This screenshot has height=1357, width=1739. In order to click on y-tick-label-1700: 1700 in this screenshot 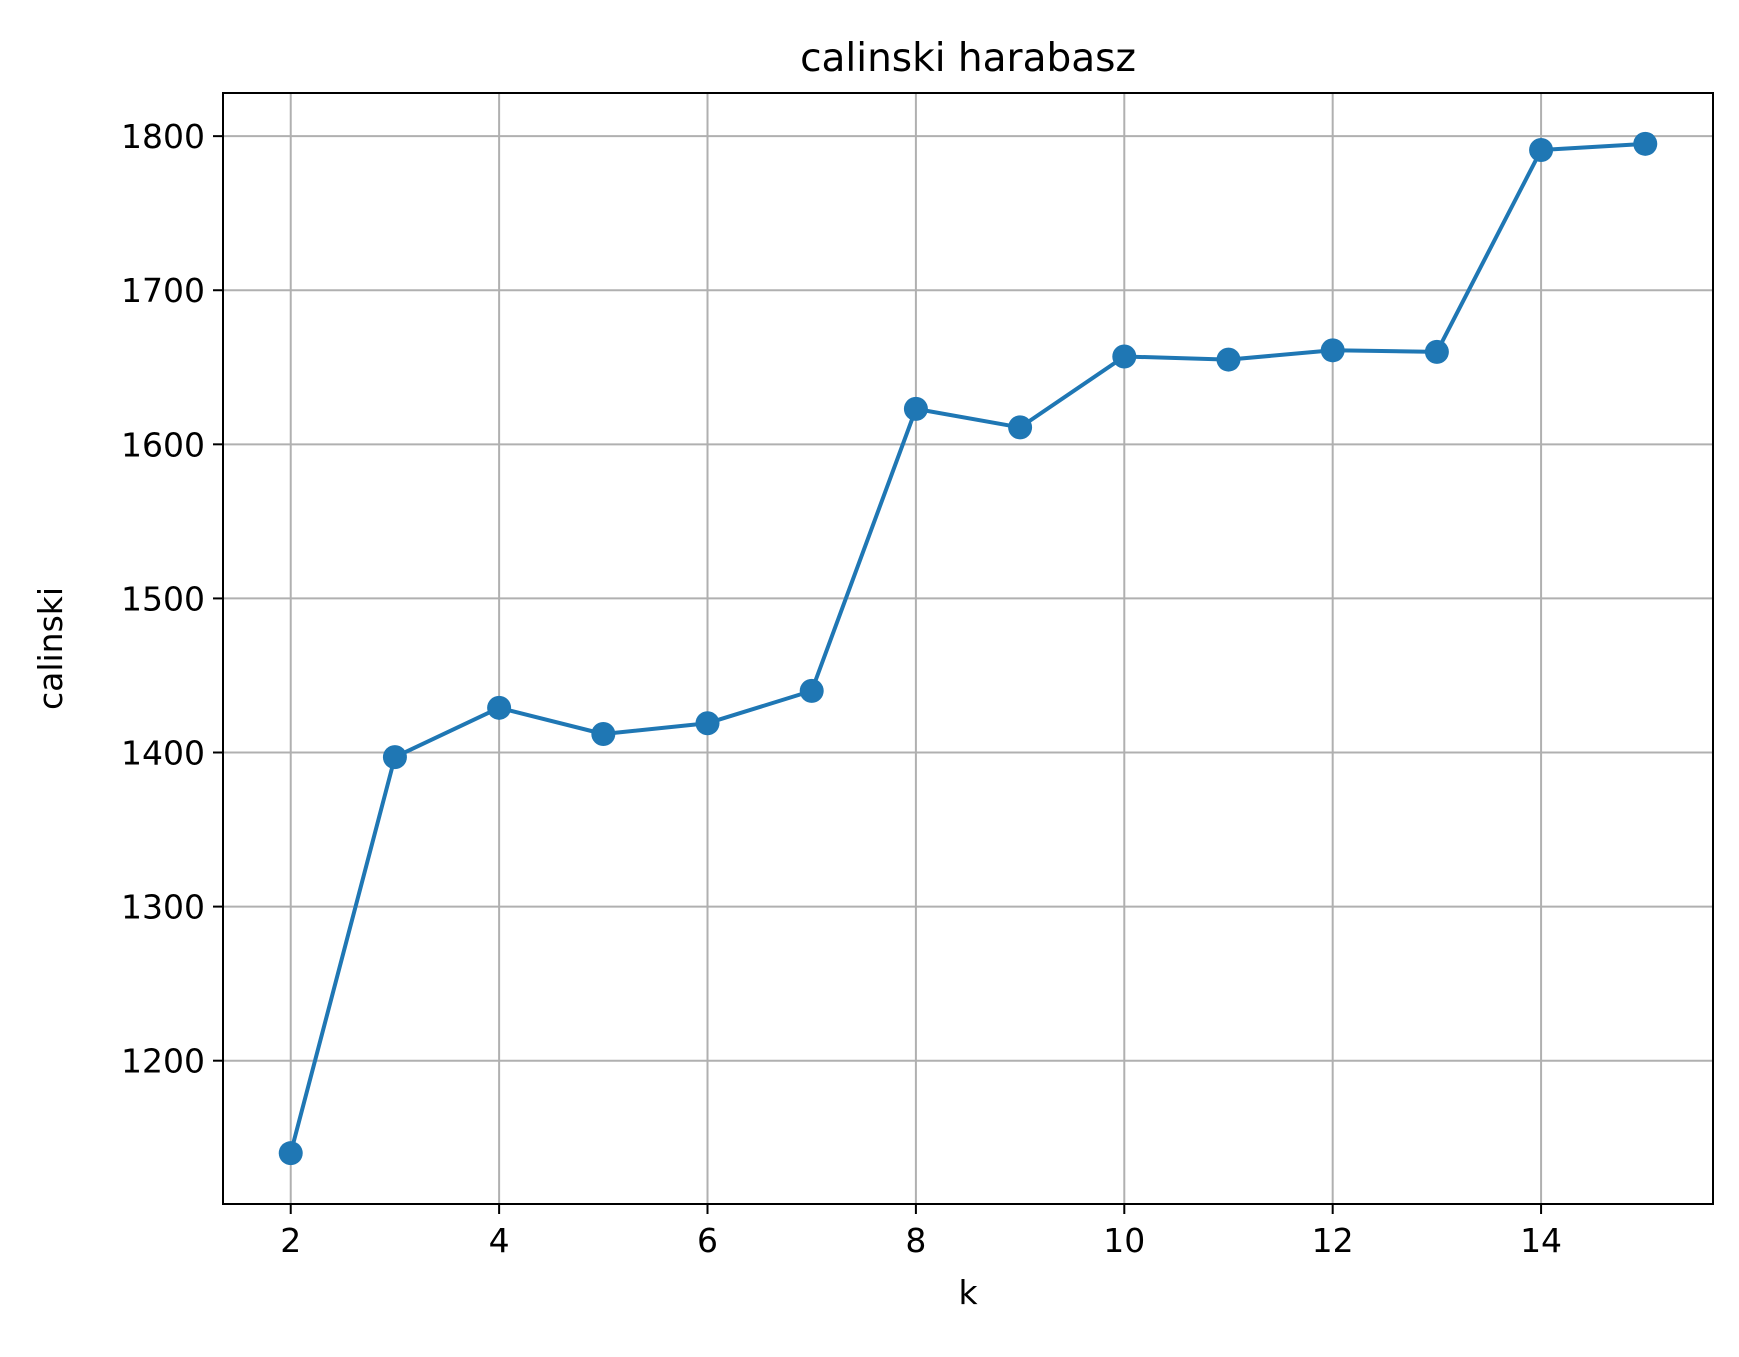, I will do `click(163, 290)`.